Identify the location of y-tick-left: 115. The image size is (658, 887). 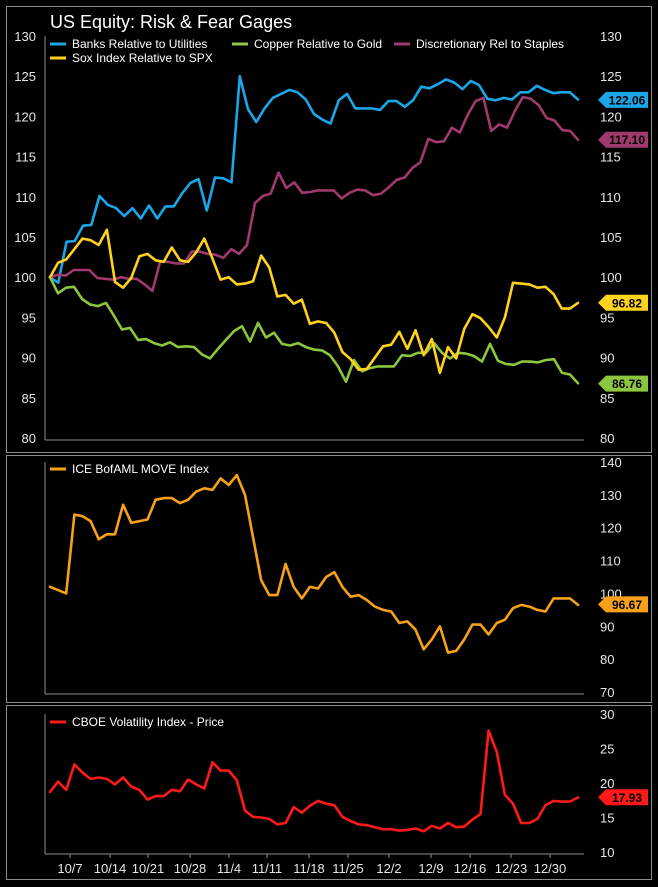
(25, 157).